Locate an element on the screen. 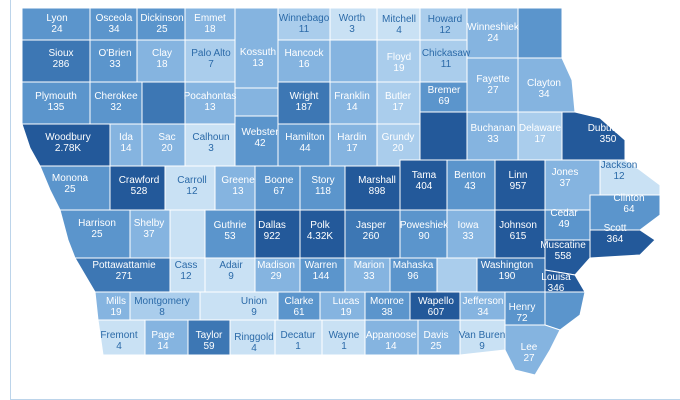 This screenshot has height=400, width=680. county-lee is located at coordinates (532, 350).